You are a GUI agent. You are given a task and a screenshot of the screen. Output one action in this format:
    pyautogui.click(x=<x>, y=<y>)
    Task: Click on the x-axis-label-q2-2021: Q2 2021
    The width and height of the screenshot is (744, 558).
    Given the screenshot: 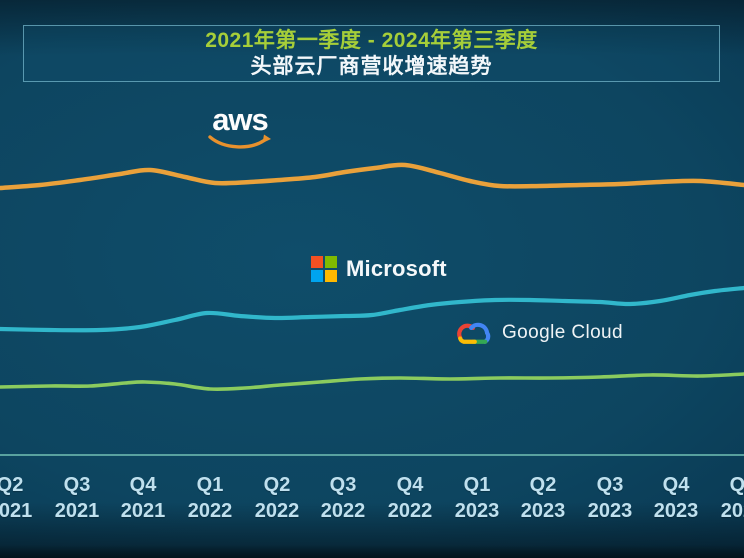 What is the action you would take?
    pyautogui.click(x=16, y=498)
    